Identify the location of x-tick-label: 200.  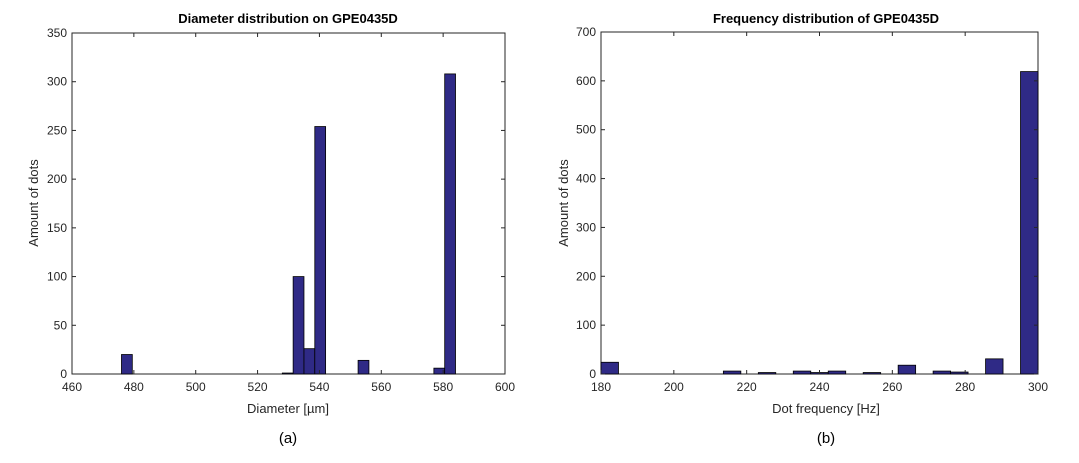
(674, 387).